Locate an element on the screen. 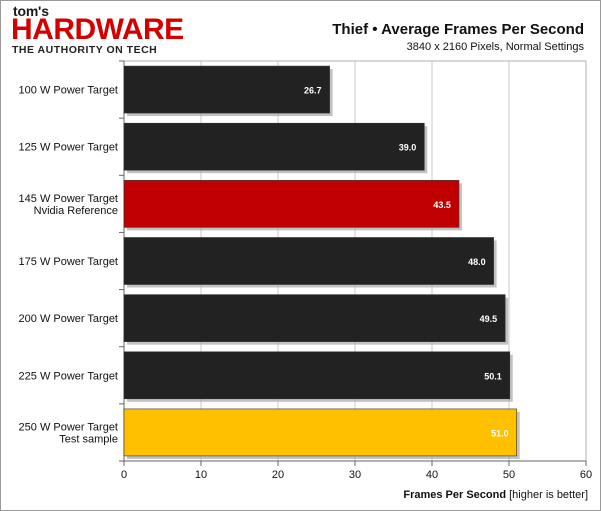 This screenshot has width=601, height=511. x-axis-label: Frames Per Second [higher is better] is located at coordinates (495, 495).